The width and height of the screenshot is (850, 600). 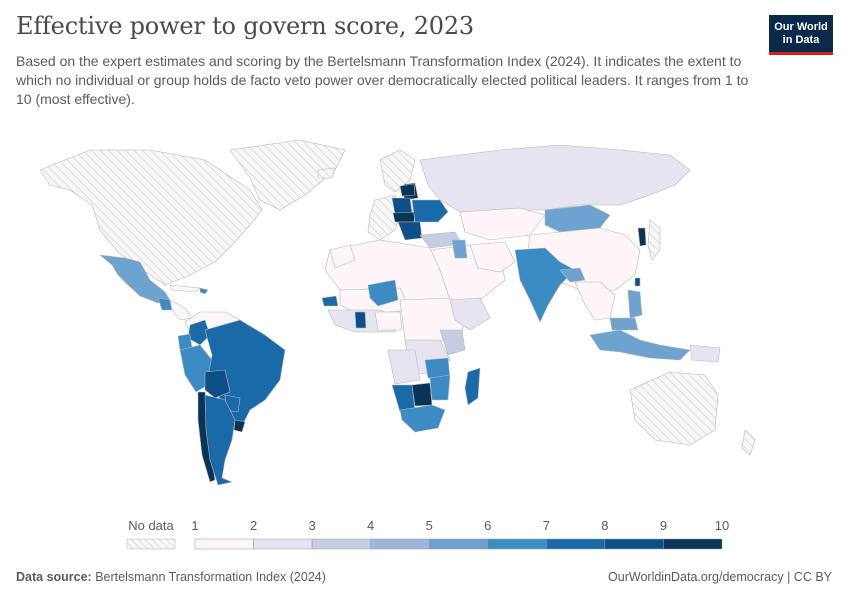 I want to click on source-label: Data source:, so click(x=54, y=577).